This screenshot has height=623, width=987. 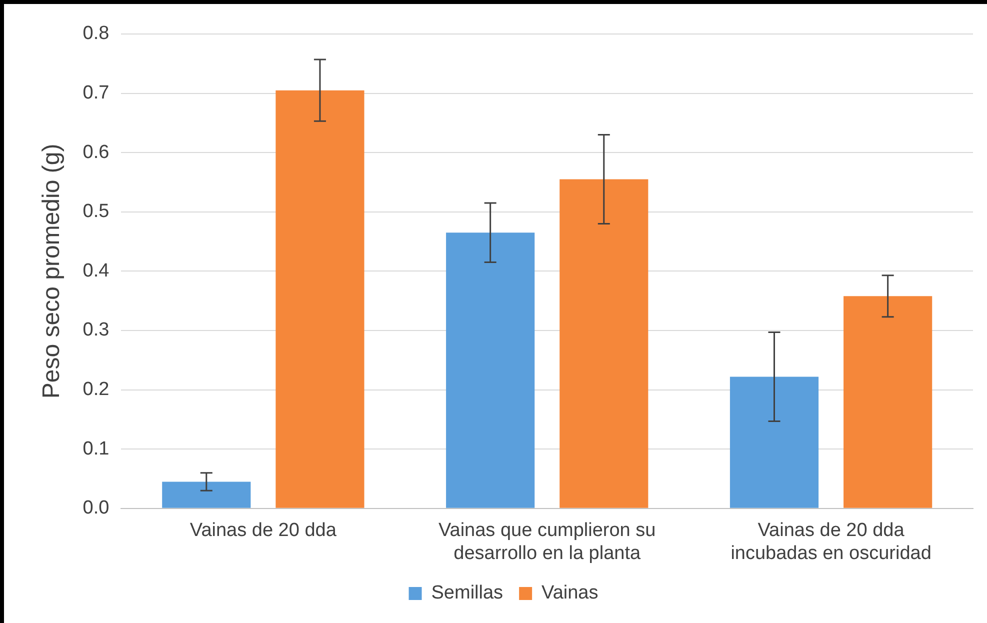 I want to click on legend-label: Vainas, so click(x=570, y=593).